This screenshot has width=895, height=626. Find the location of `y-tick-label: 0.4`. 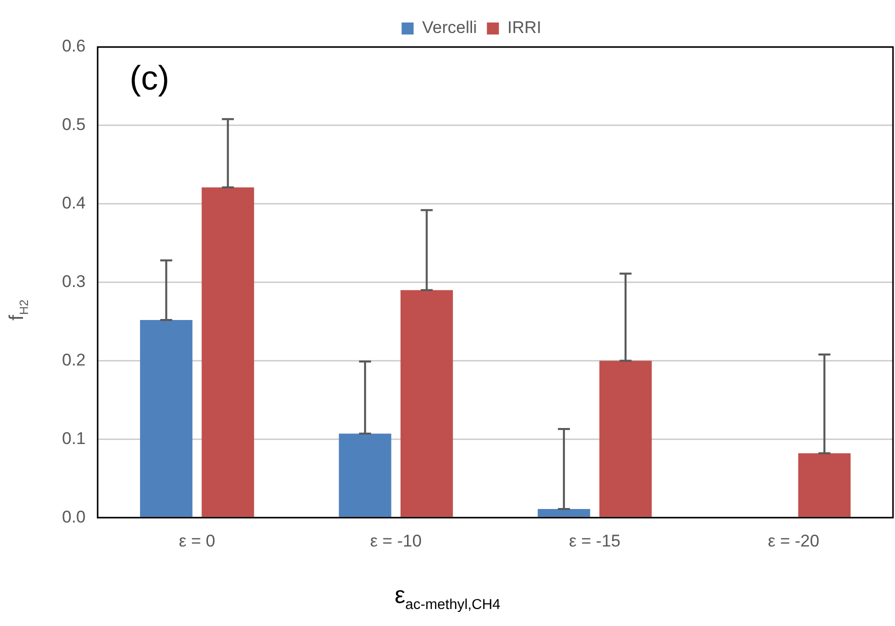

y-tick-label: 0.4 is located at coordinates (74, 203).